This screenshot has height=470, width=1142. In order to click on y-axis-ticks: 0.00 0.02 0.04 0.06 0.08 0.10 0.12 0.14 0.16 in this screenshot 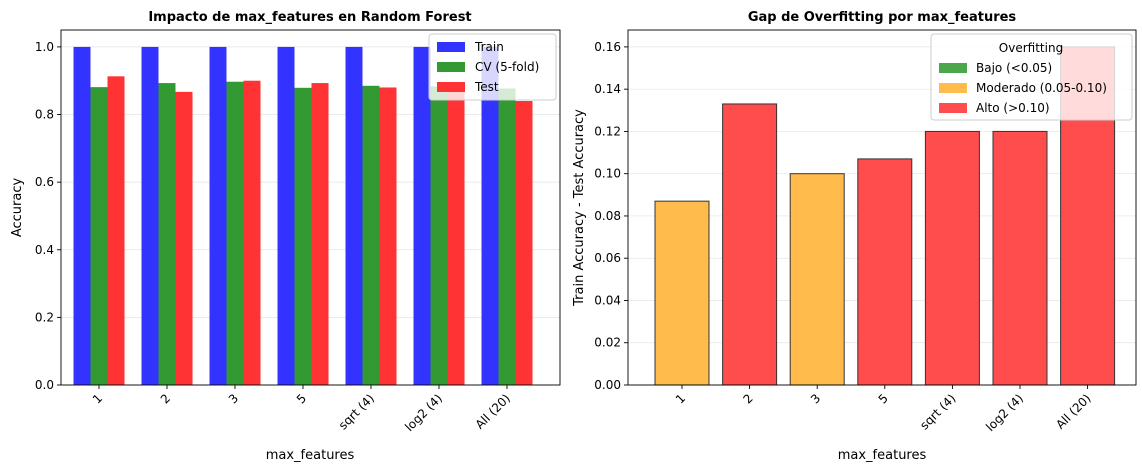, I will do `click(611, 216)`.